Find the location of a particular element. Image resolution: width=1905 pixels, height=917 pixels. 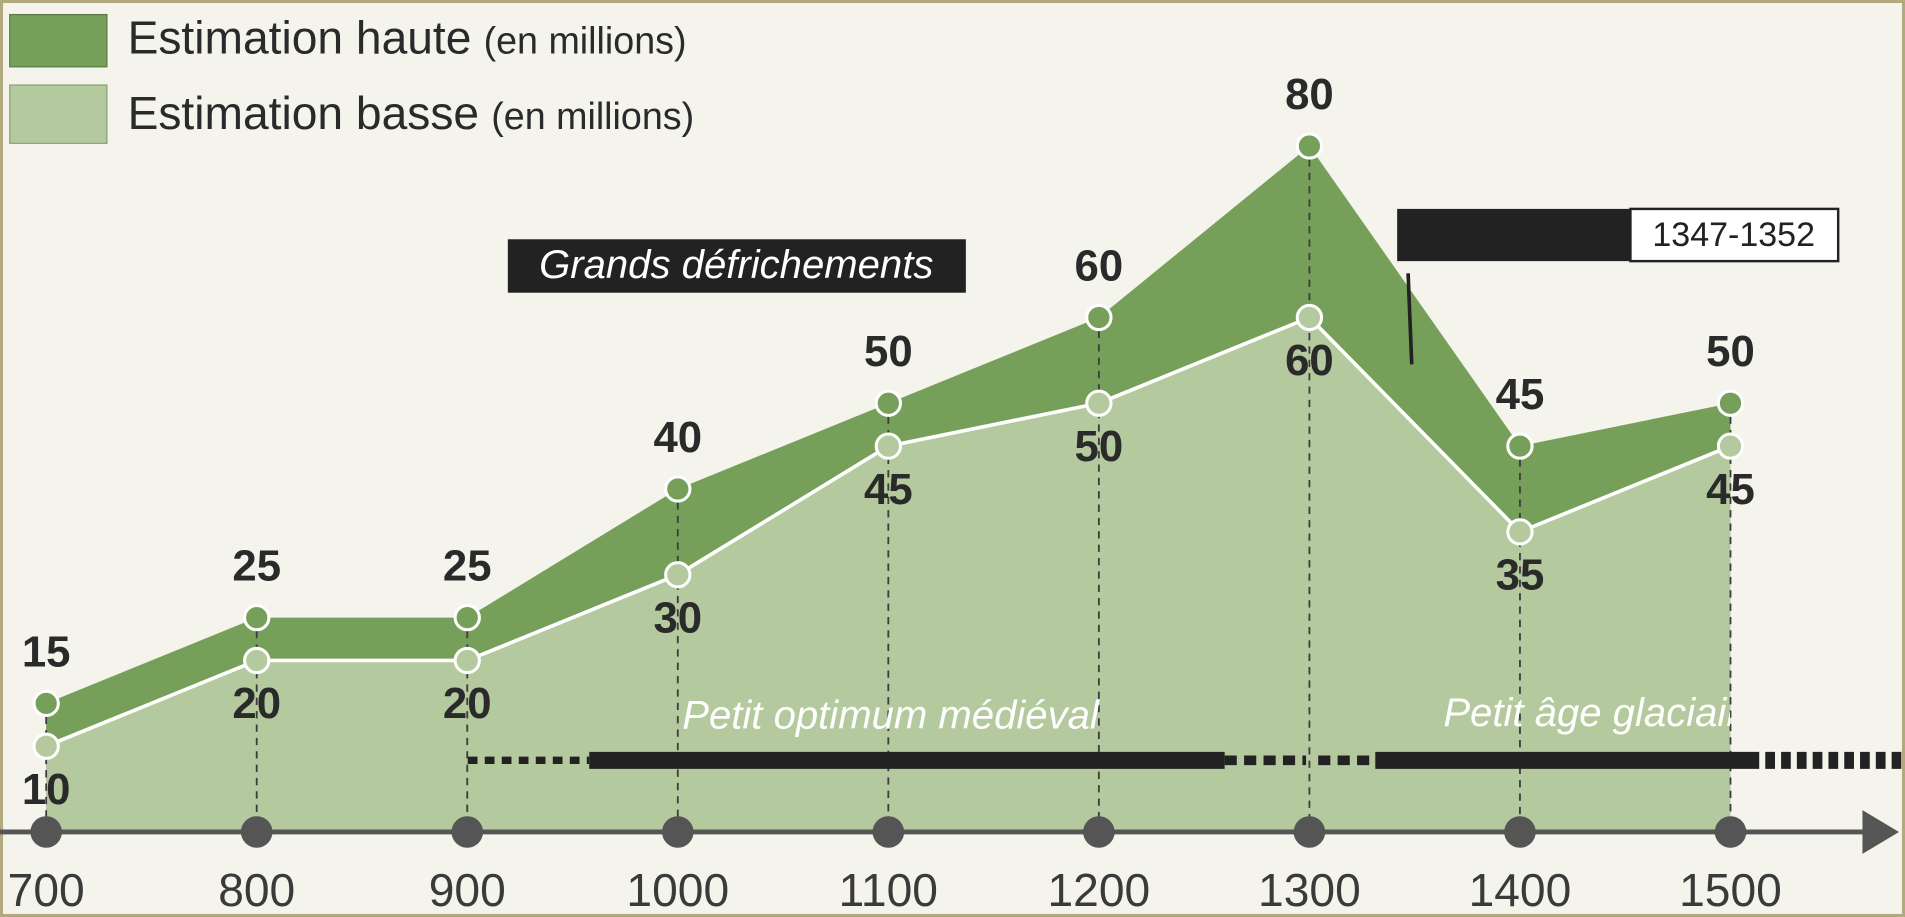

value-label: 80 is located at coordinates (1309, 94).